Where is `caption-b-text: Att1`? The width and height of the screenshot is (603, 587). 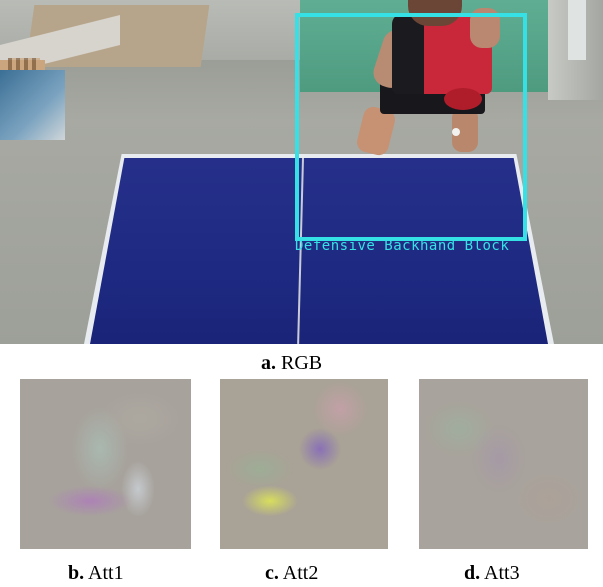 caption-b-text: Att1 is located at coordinates (106, 573).